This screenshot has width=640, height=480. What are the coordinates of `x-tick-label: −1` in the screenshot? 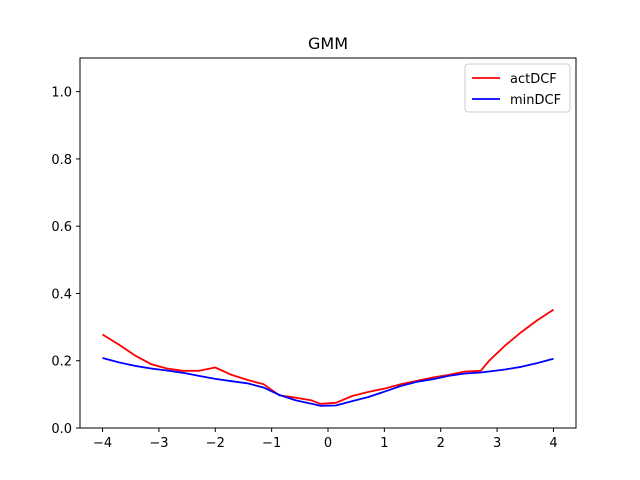 It's located at (271, 443).